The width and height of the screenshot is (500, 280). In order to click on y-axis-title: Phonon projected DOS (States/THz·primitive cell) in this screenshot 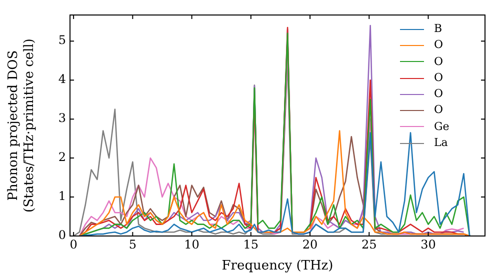, I will do `click(21, 125)`.